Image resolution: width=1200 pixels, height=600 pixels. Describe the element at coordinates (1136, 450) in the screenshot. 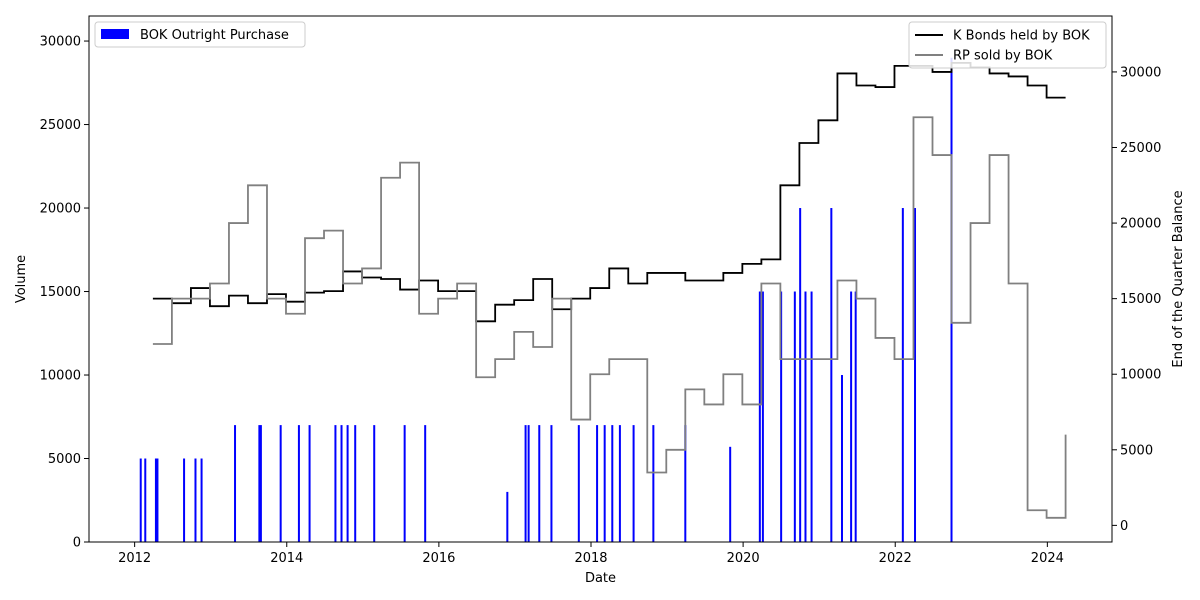

I see `y-right-tick-label: 5000` at that location.